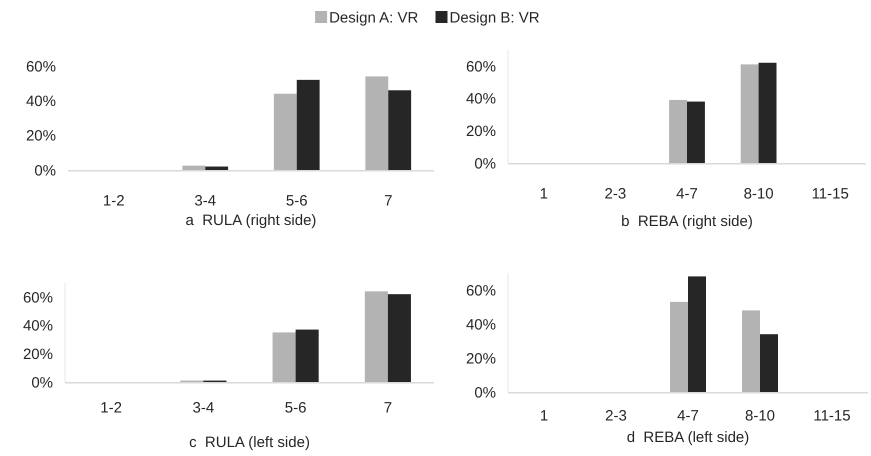 This screenshot has width=871, height=456. What do you see at coordinates (373, 17) in the screenshot?
I see `legend-label: Design A: VR` at bounding box center [373, 17].